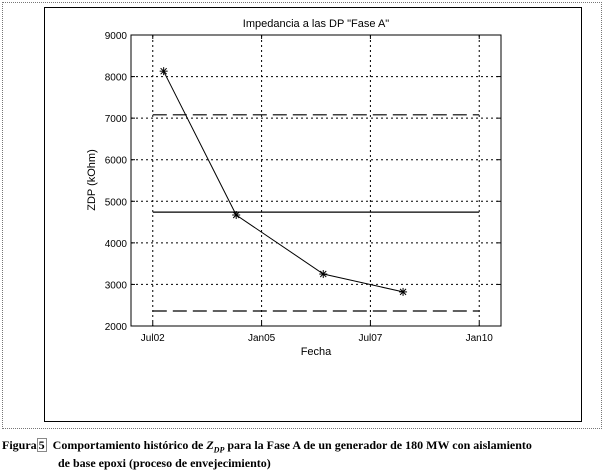 The image size is (606, 471). I want to click on x-axis-label: Fecha, so click(316, 352).